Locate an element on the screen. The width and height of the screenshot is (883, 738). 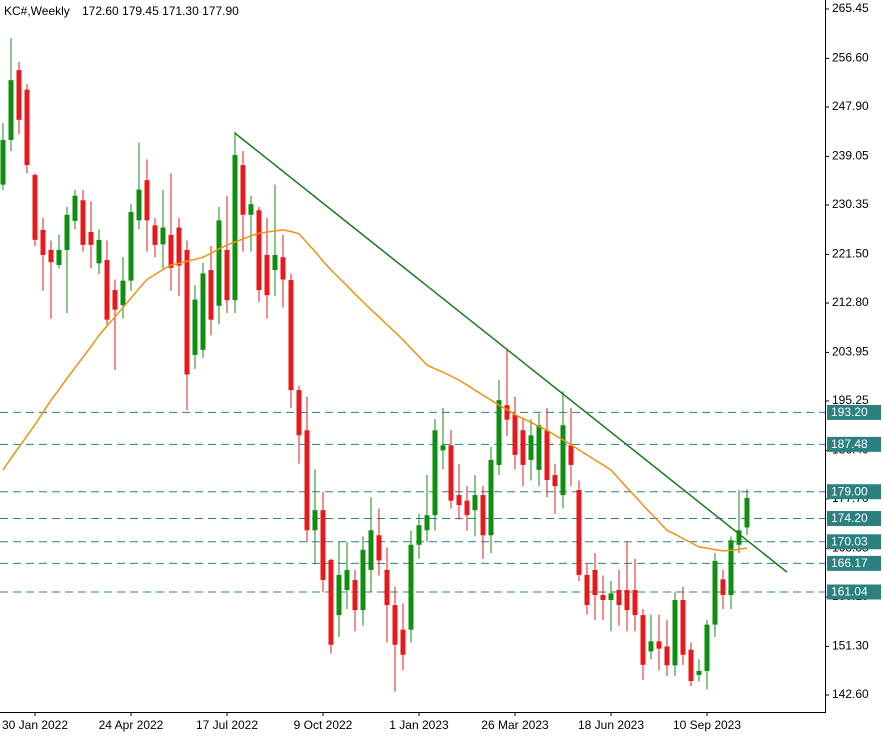
x-tick-label: 1 Jan 2023 is located at coordinates (419, 725).